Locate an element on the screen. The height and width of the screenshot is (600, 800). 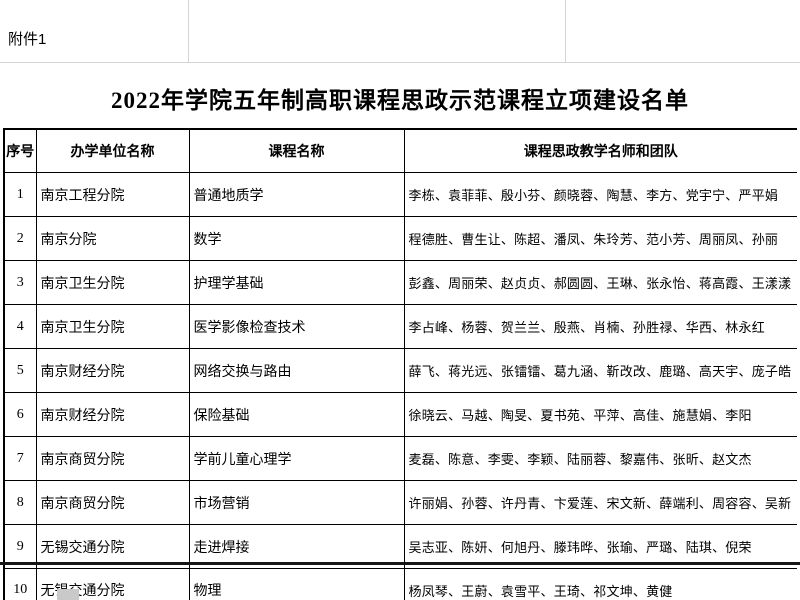
cell-course: 护理学基础 is located at coordinates (296, 282).